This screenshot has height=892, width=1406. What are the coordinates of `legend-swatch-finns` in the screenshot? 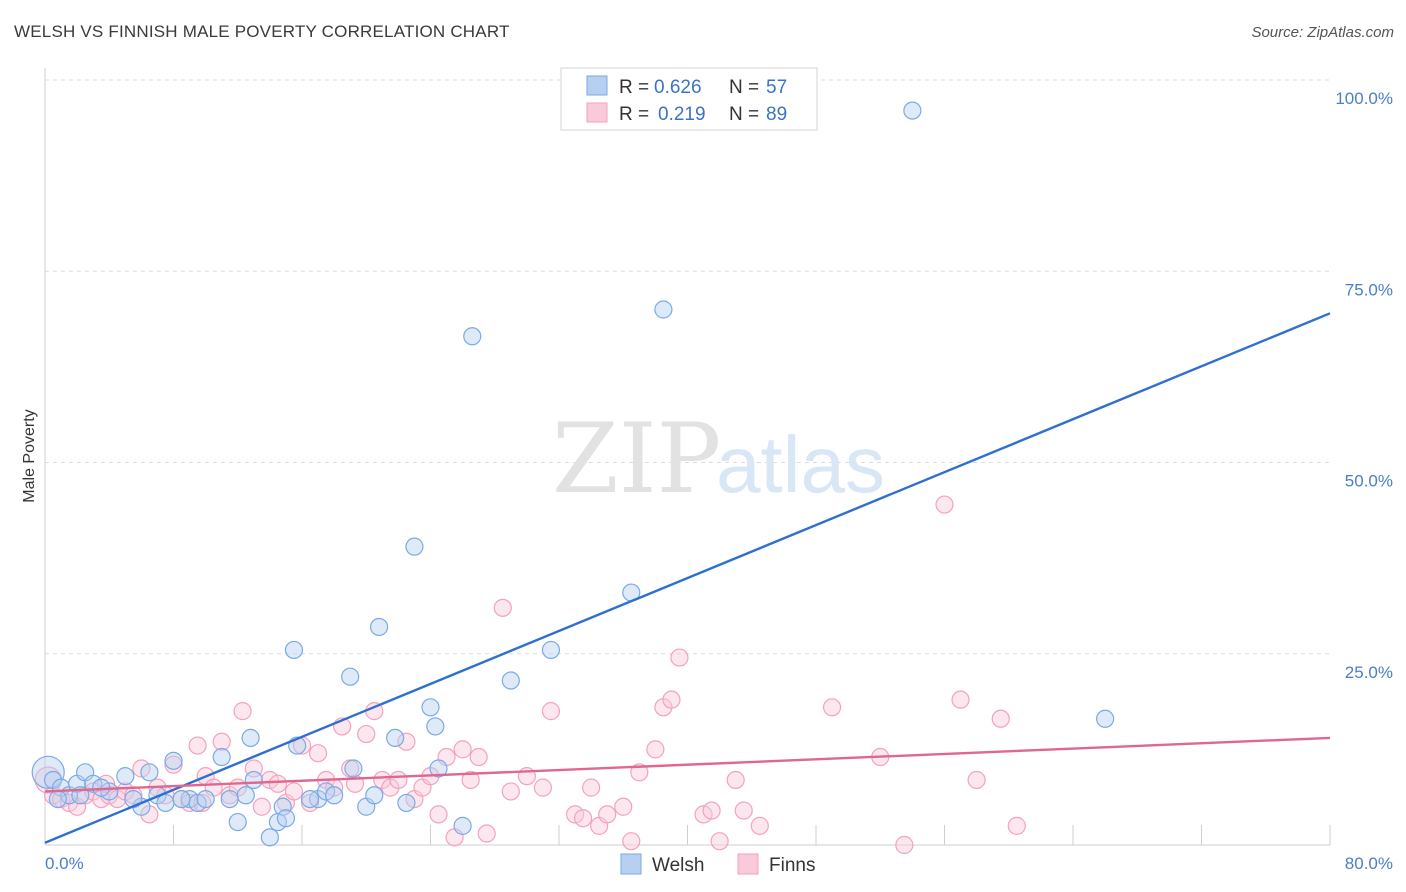 It's located at (597, 112).